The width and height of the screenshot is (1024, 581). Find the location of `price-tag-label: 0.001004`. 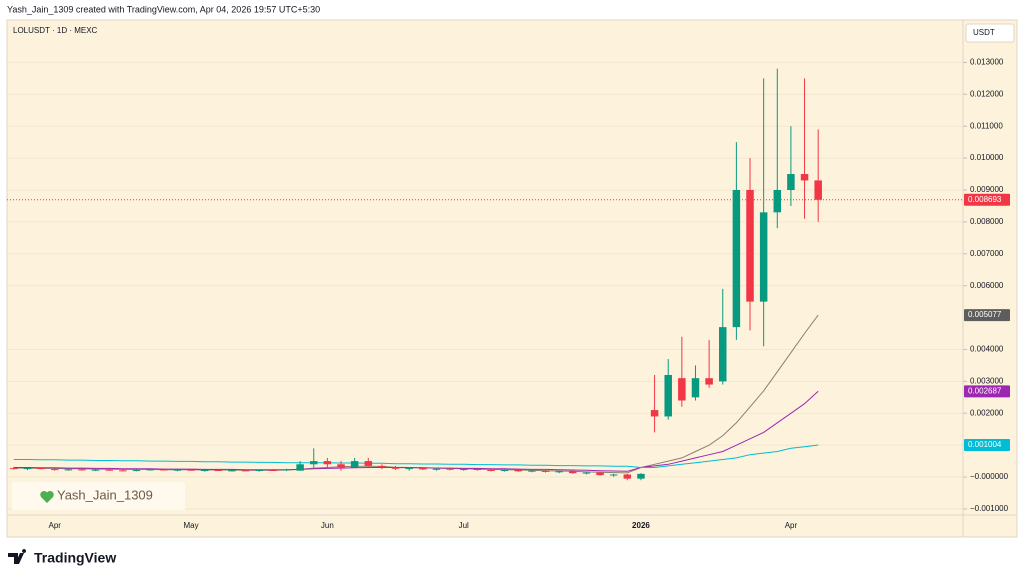

price-tag-label: 0.001004 is located at coordinates (985, 444).